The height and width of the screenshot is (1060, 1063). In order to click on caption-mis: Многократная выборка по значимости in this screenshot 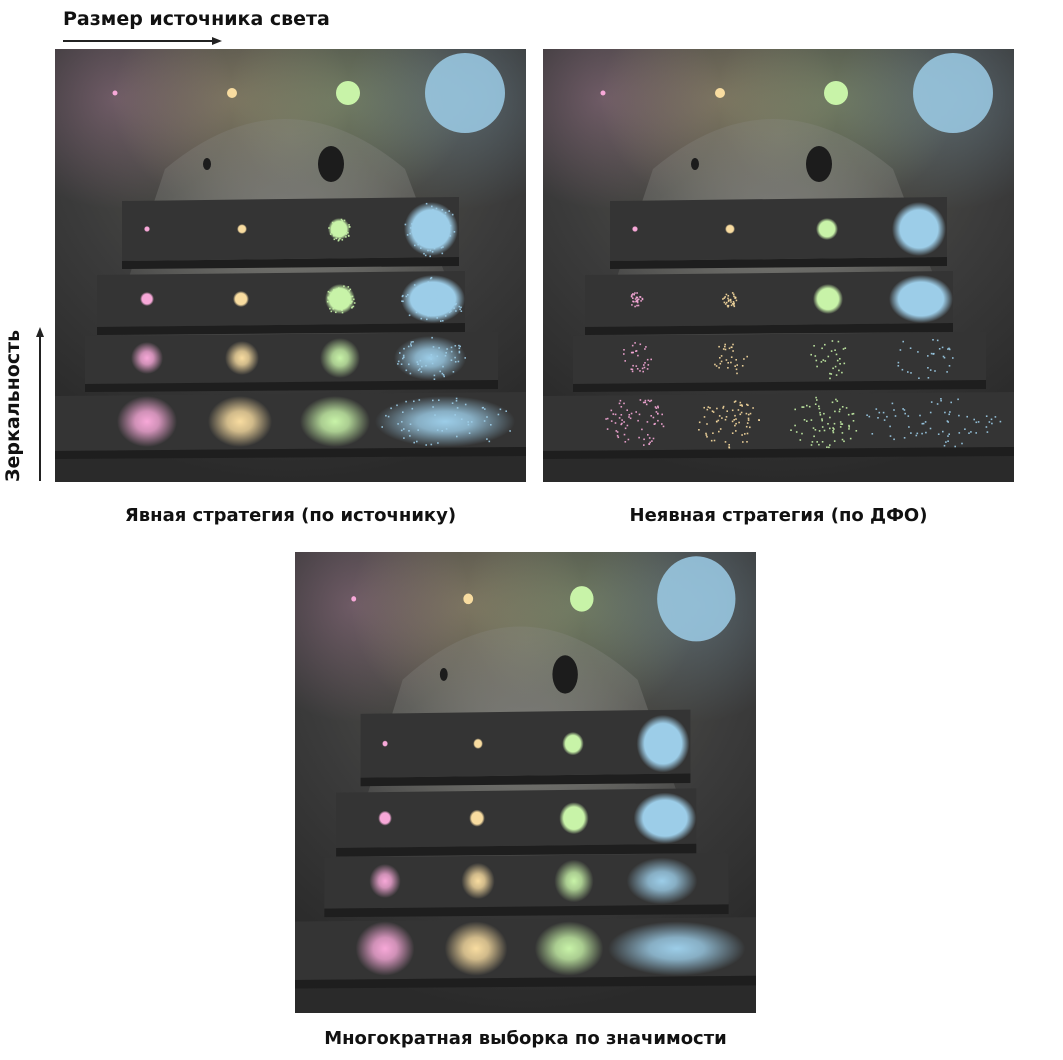, I will do `click(525, 1038)`.